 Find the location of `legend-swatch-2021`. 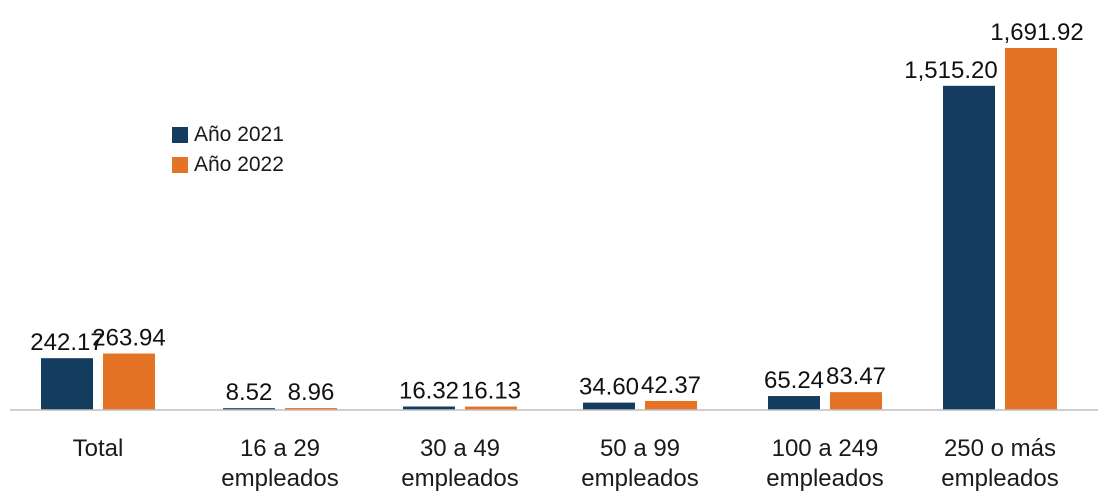

legend-swatch-2021 is located at coordinates (180, 135).